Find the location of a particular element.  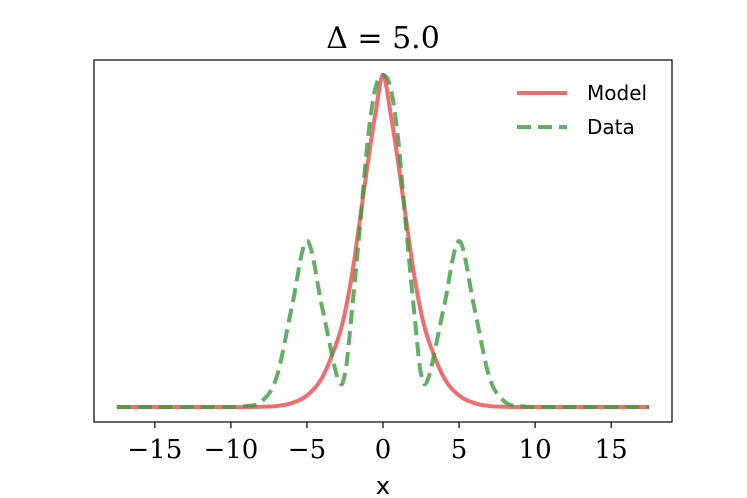

x-tick-label: 5 is located at coordinates (459, 450).